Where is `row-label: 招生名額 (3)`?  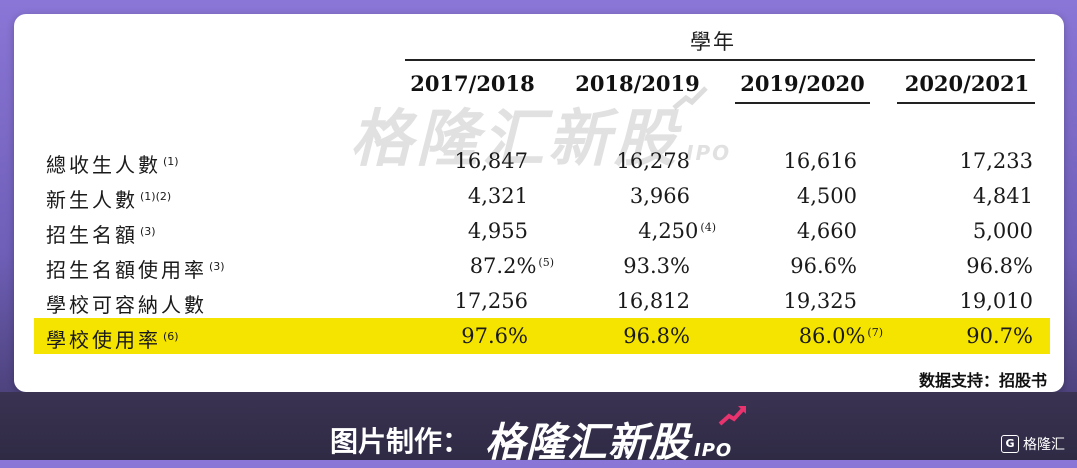
row-label: 招生名額 (3) is located at coordinates (101, 233).